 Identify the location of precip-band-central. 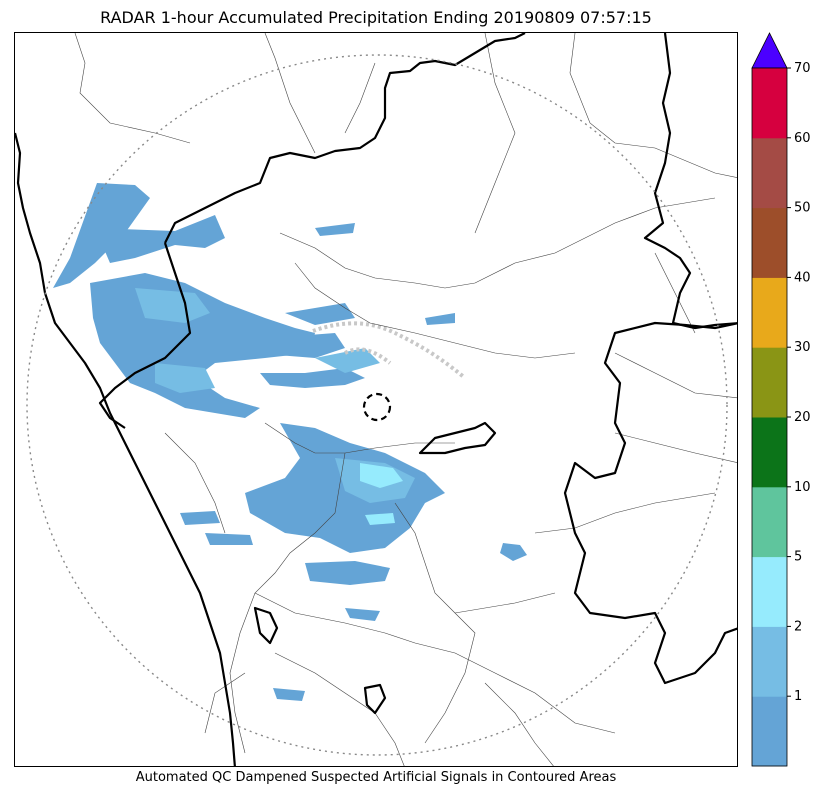
(312, 378).